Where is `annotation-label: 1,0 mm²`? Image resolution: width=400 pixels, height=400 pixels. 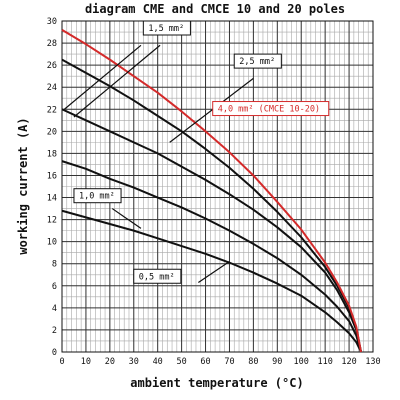
annotation-label: 1,0 mm² is located at coordinates (97, 197).